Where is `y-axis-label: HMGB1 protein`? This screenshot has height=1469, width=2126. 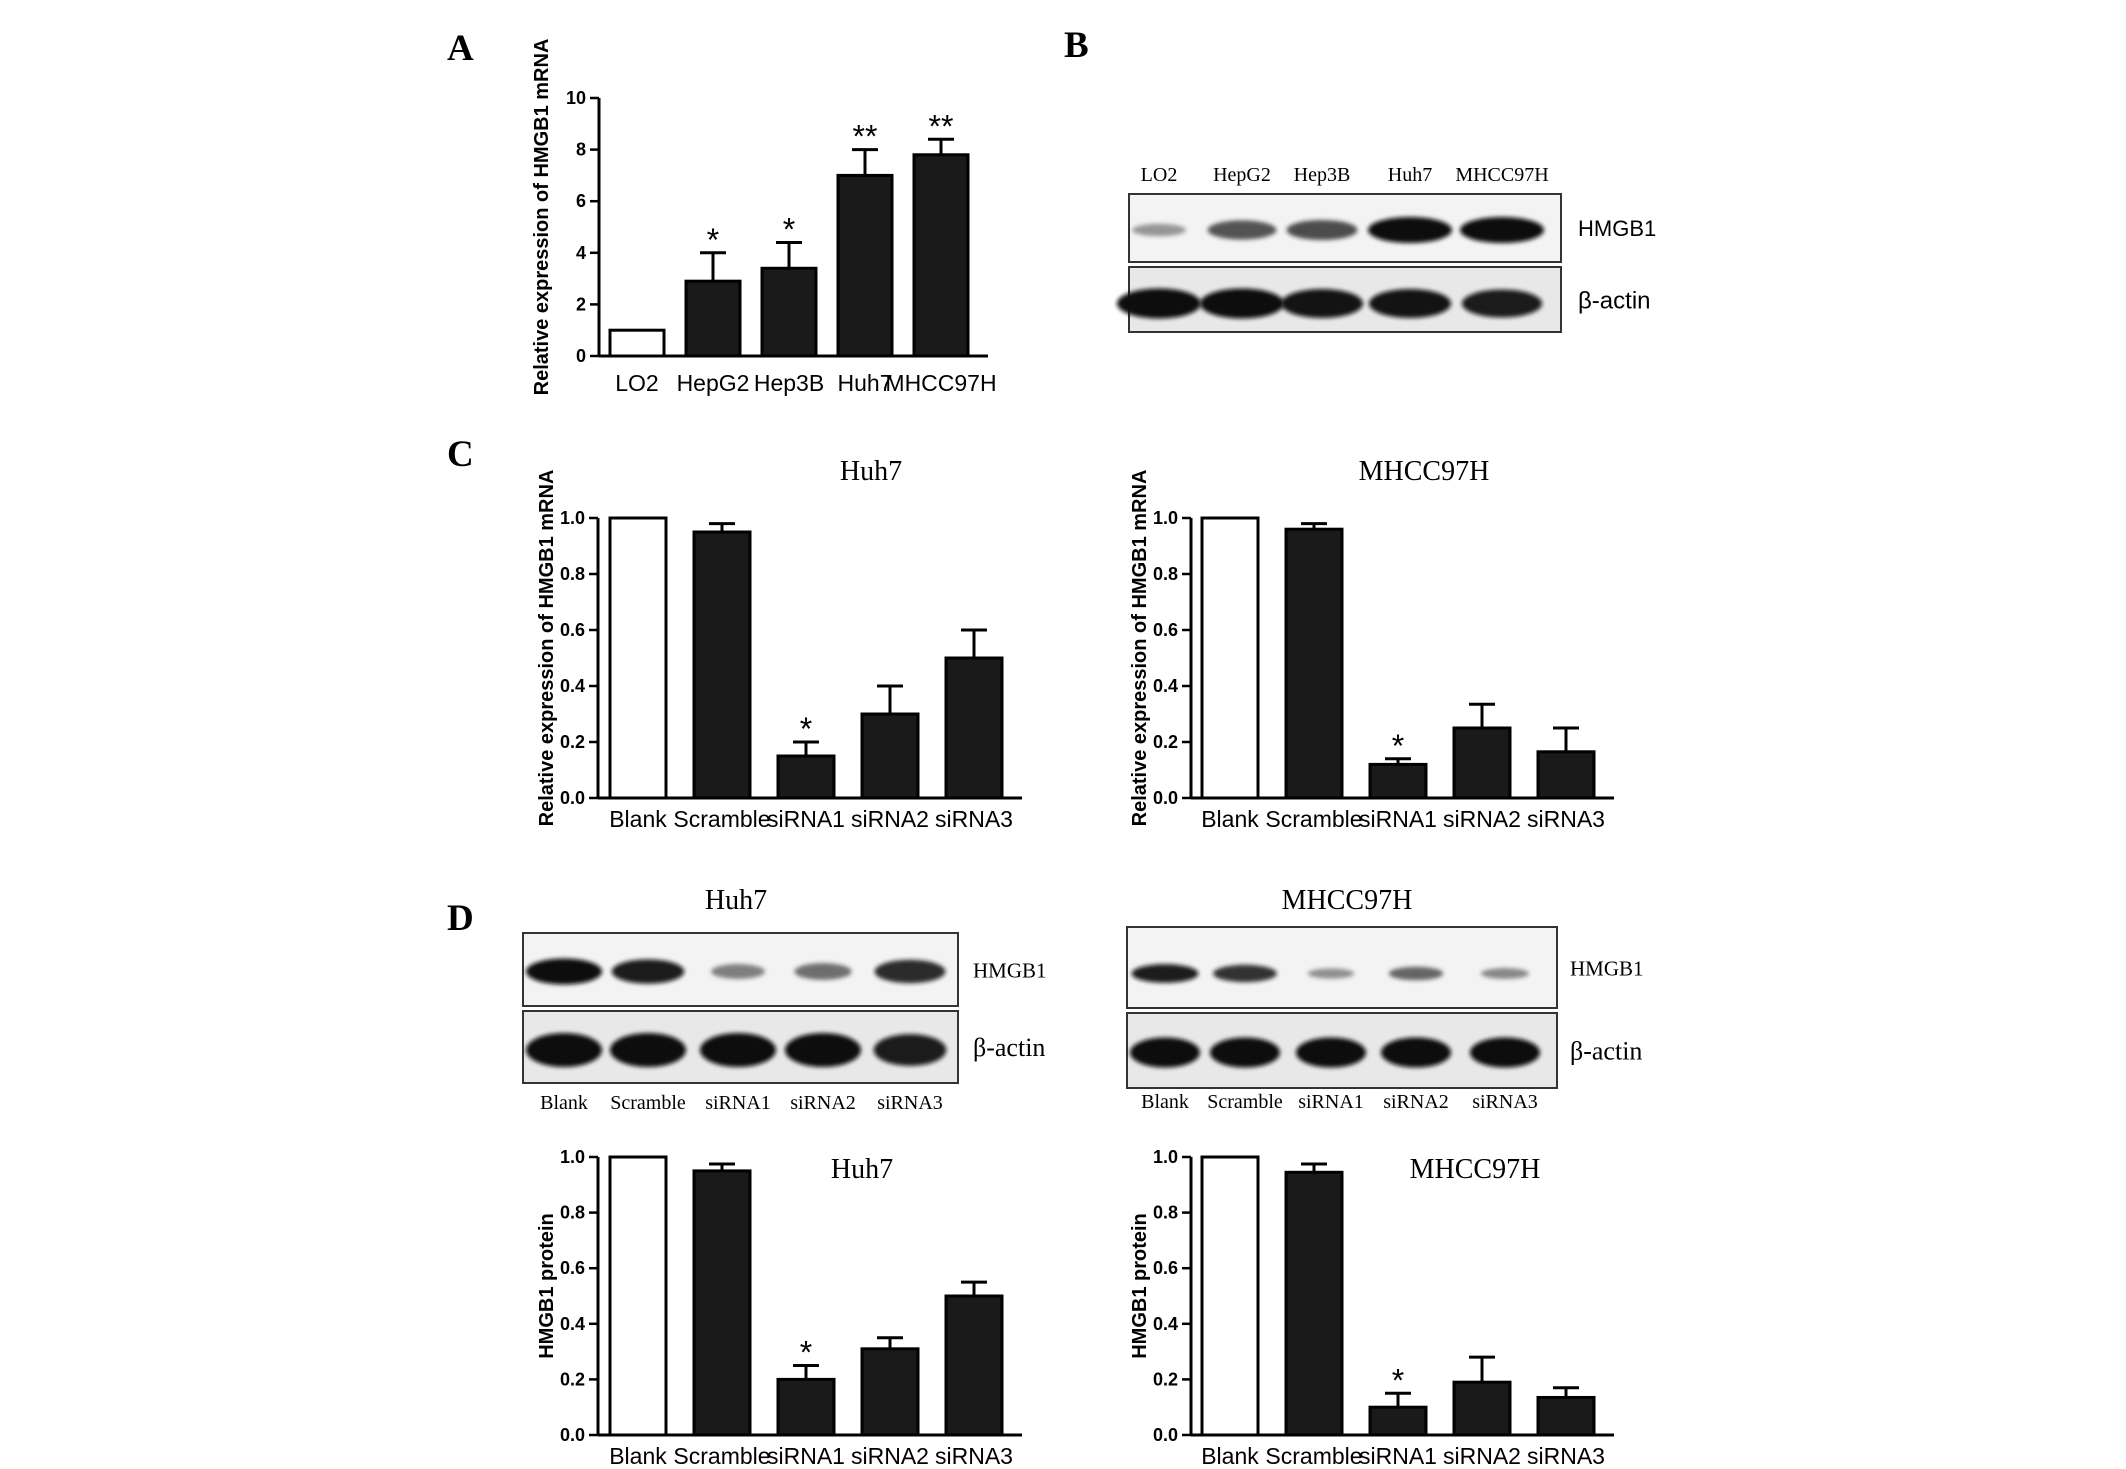 y-axis-label: HMGB1 protein is located at coordinates (1140, 1286).